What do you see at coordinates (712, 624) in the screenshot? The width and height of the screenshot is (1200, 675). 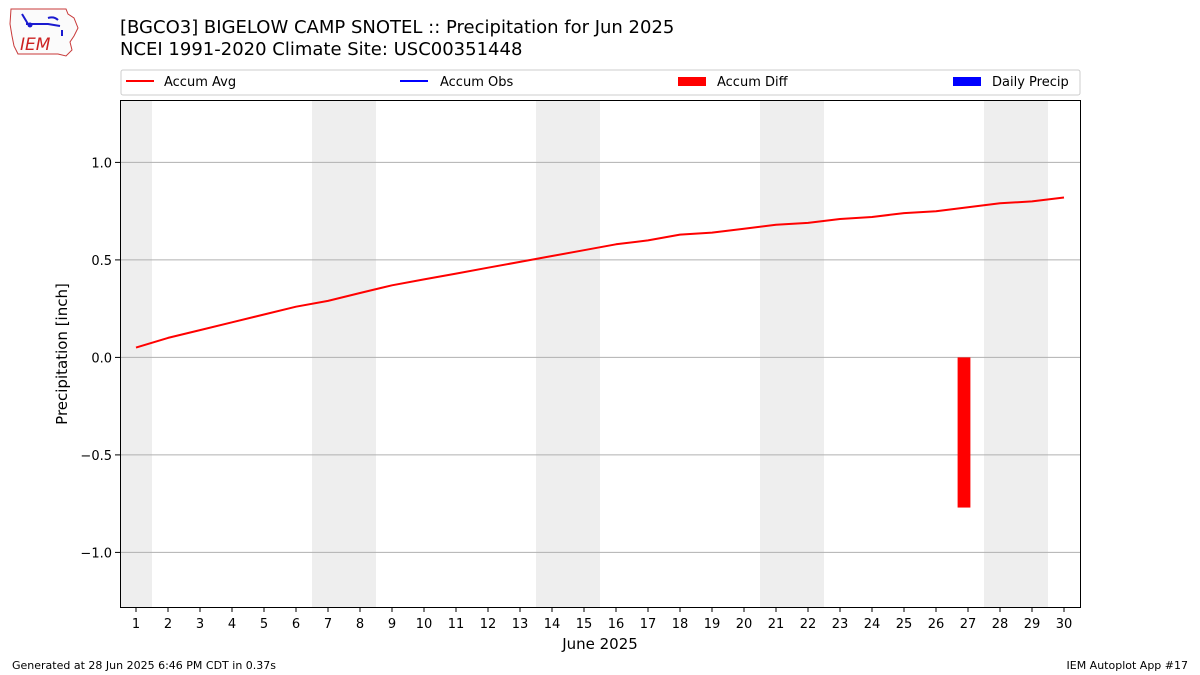 I see `x-tick-label-19: 19` at bounding box center [712, 624].